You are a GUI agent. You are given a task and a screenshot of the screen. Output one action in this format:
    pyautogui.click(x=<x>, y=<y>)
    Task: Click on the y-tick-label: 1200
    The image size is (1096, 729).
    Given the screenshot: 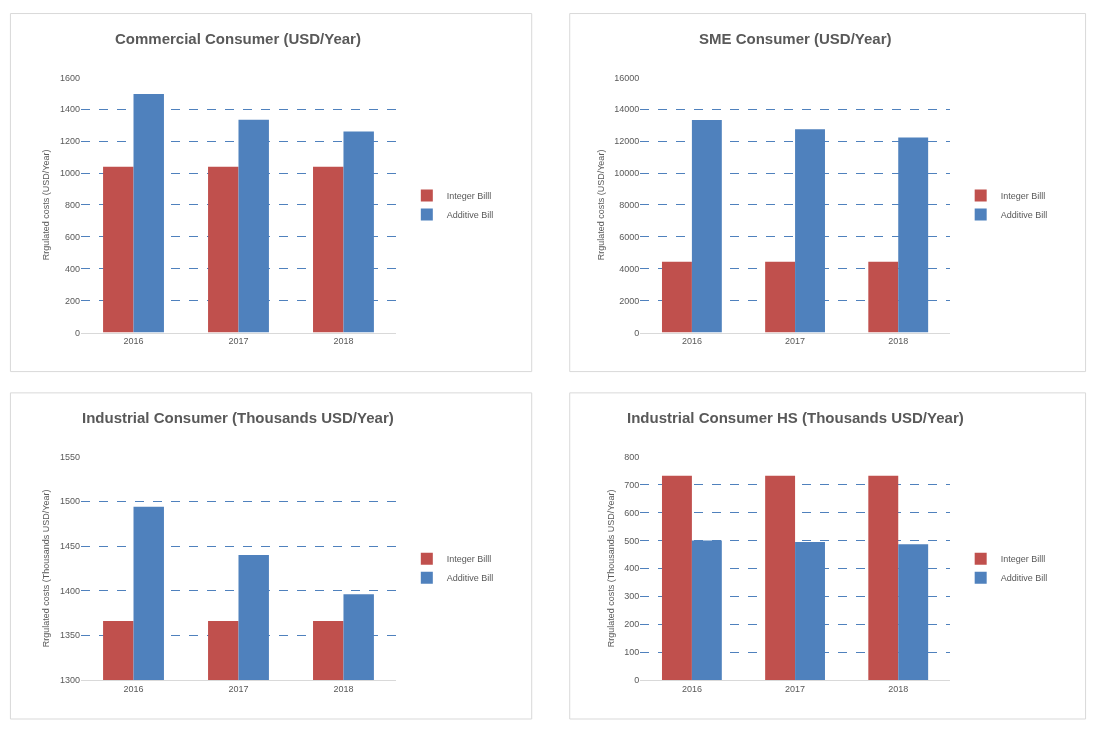 What is the action you would take?
    pyautogui.click(x=70, y=141)
    